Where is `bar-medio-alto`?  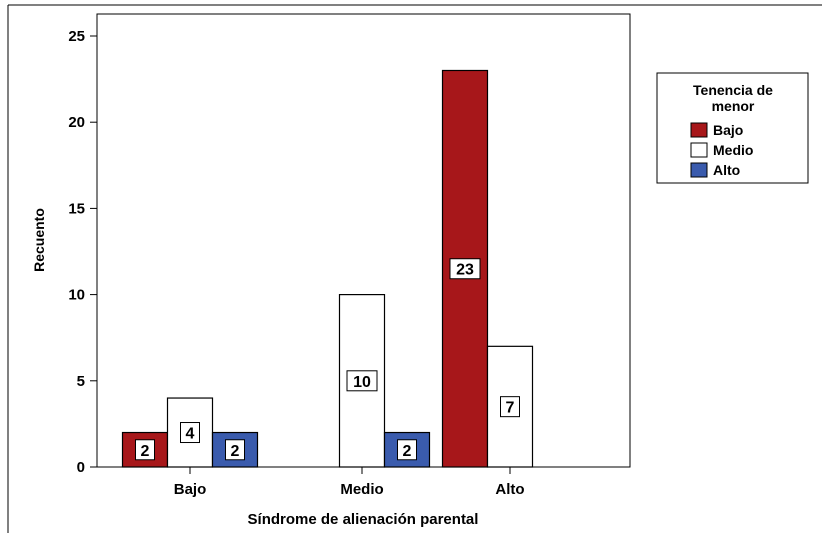 bar-medio-alto is located at coordinates (510, 406).